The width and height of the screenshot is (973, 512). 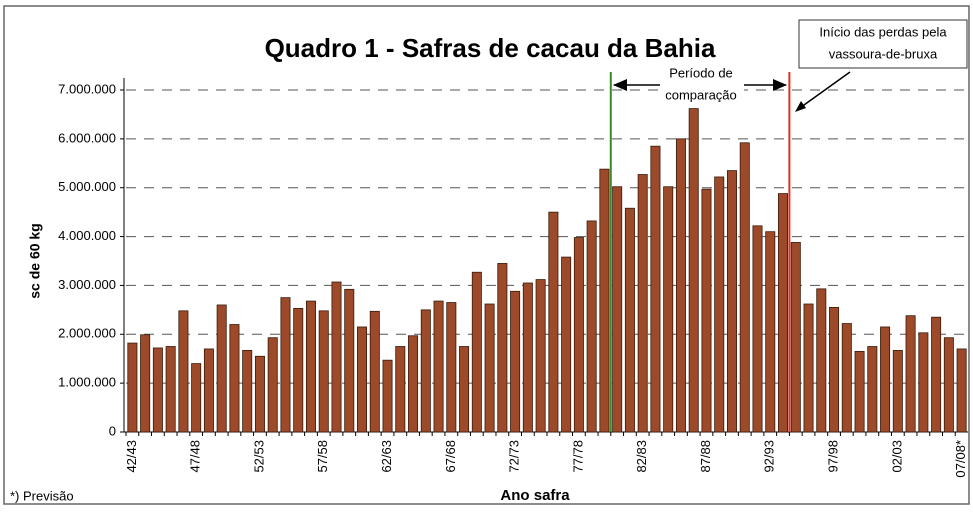 What do you see at coordinates (87, 382) in the screenshot?
I see `y-tick-label: 1.000.000` at bounding box center [87, 382].